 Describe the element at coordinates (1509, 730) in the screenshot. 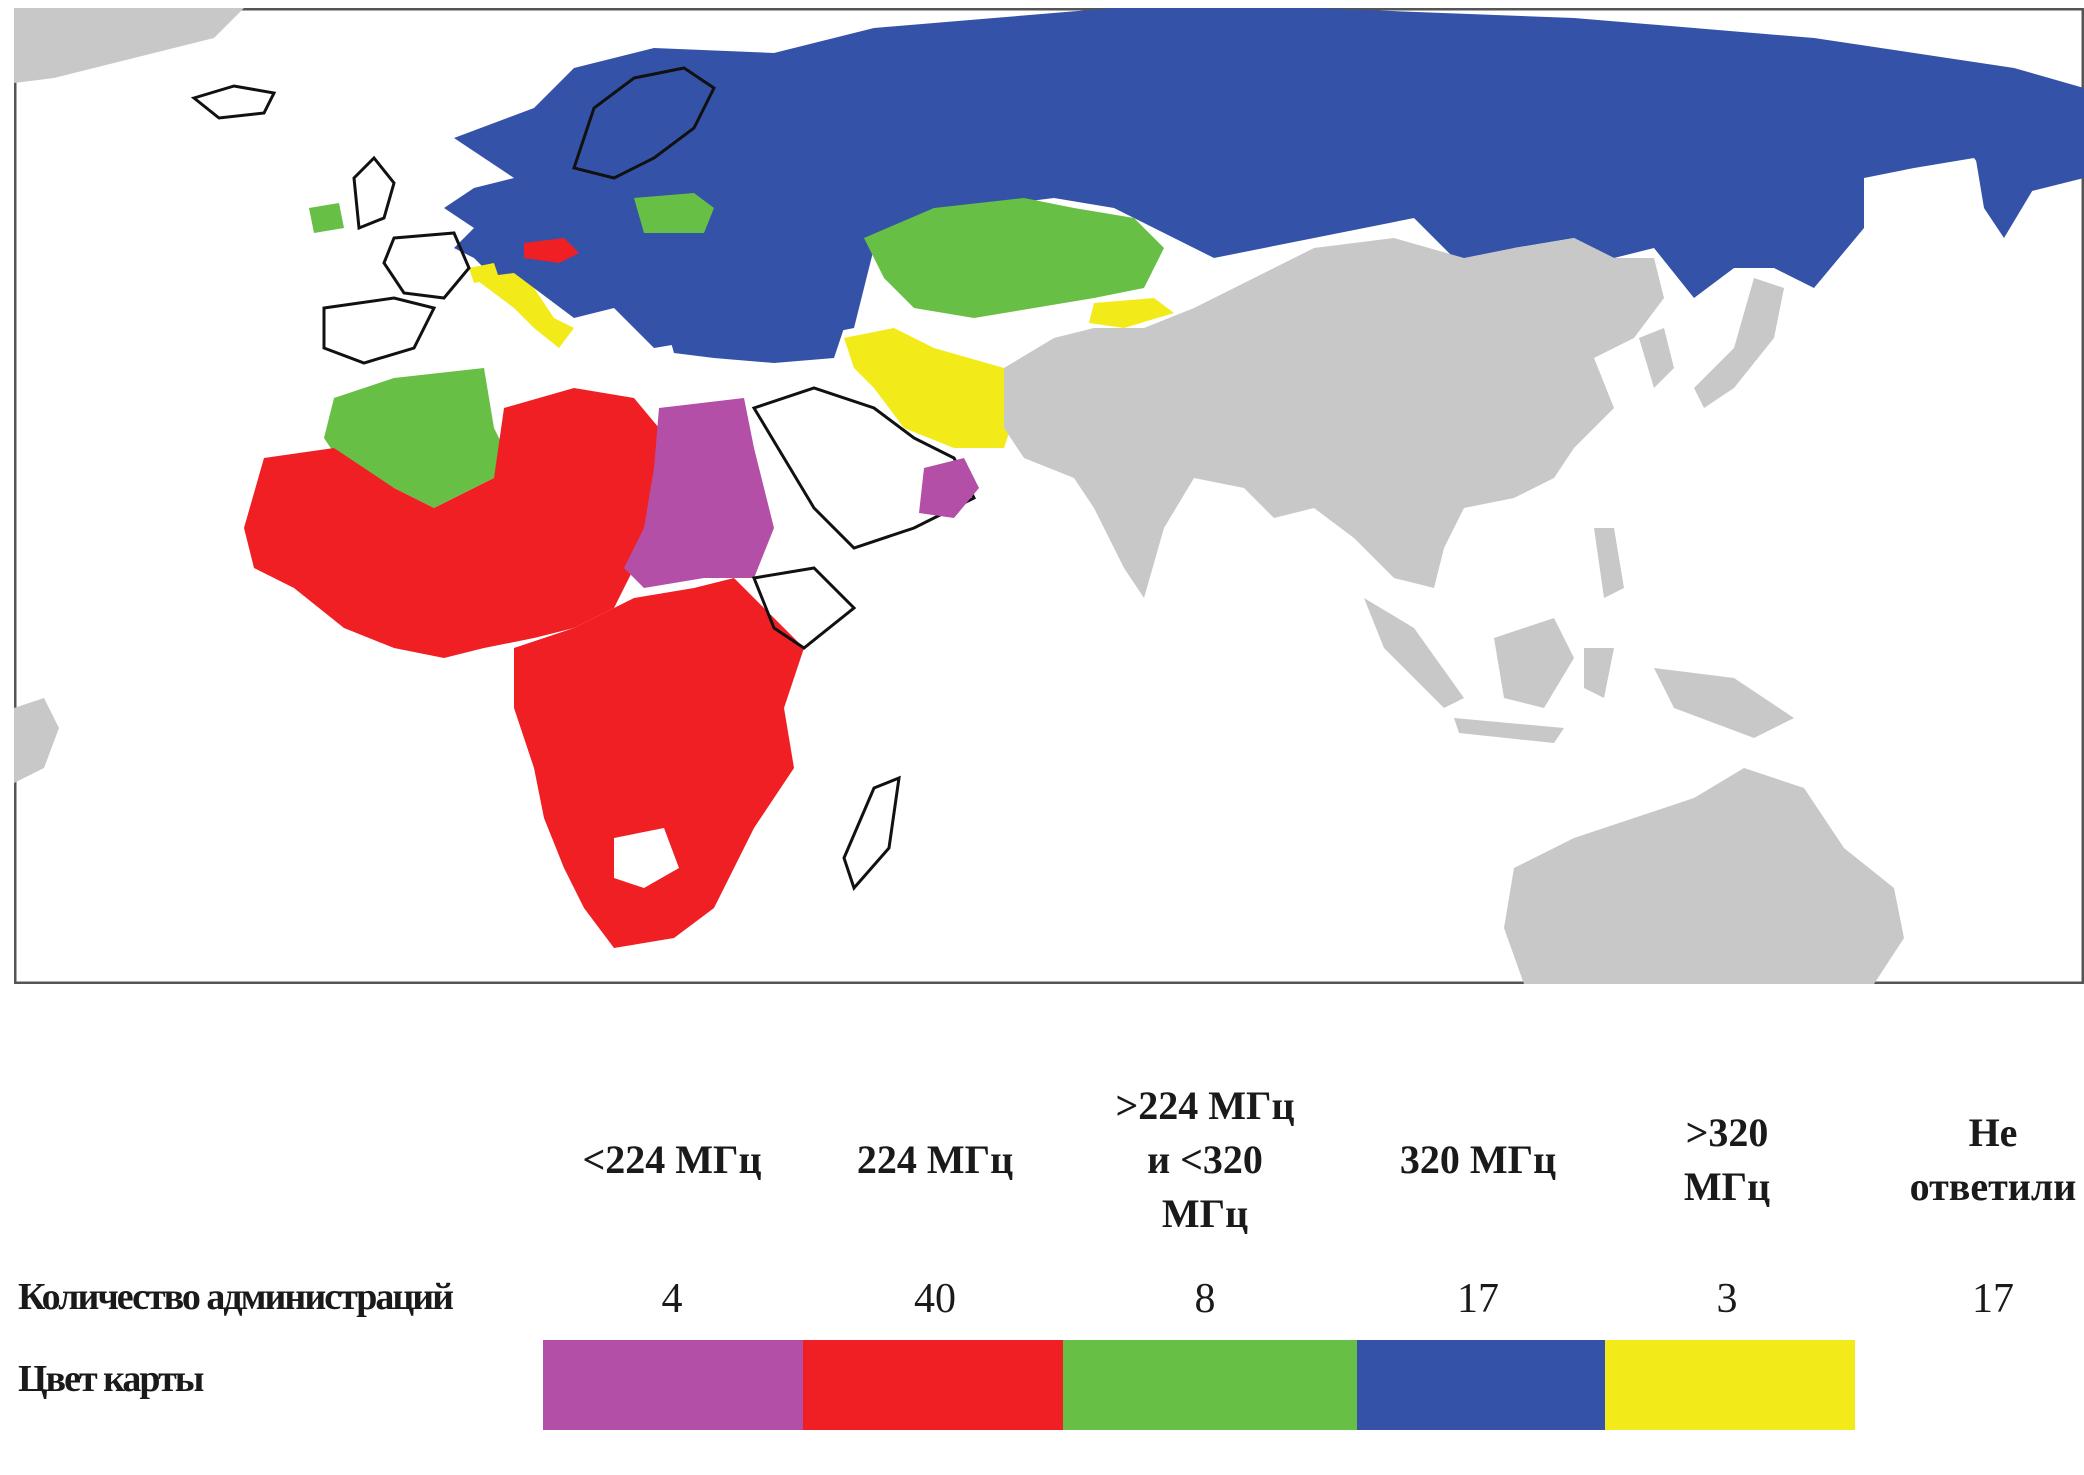

I see `region-java` at that location.